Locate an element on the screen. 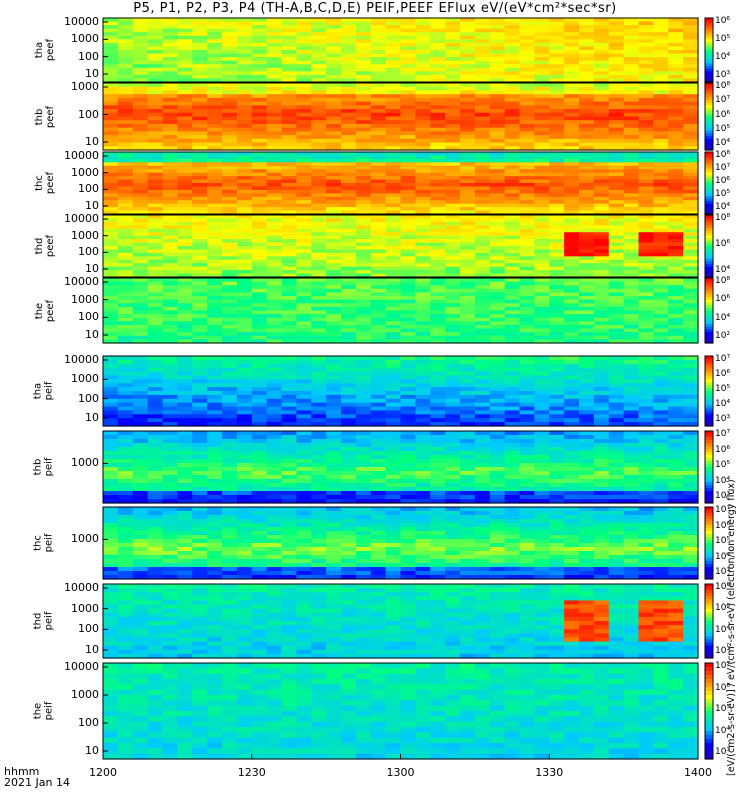  panel-frame is located at coordinates (400, 183).